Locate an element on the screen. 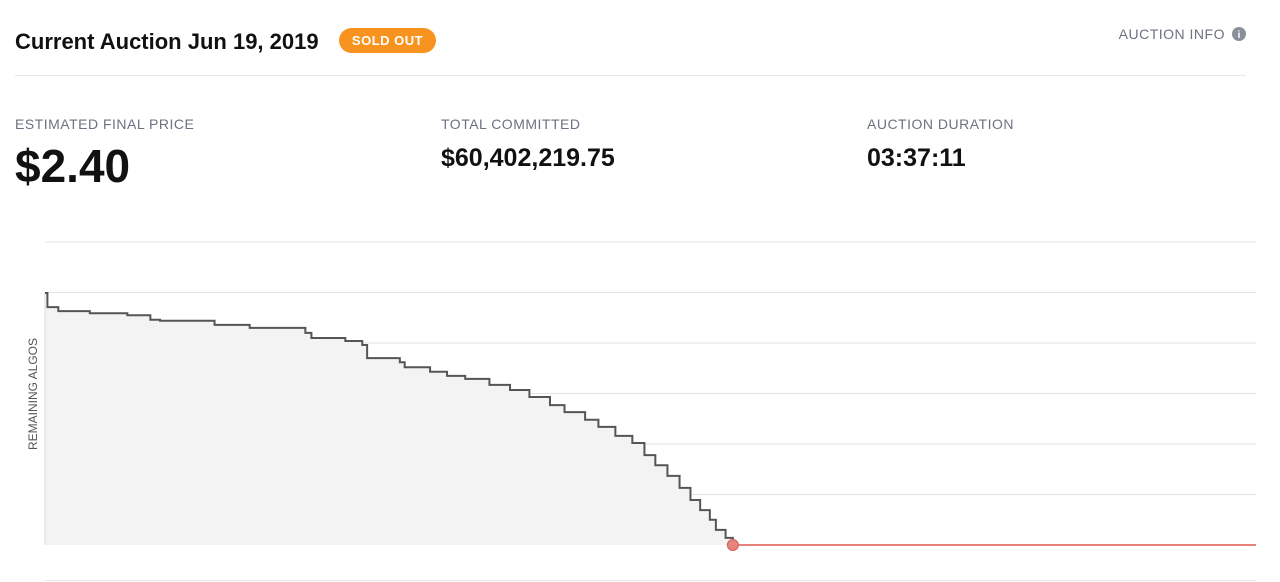 The height and width of the screenshot is (582, 1280). sold-out-badge: SOLD OUT is located at coordinates (387, 40).